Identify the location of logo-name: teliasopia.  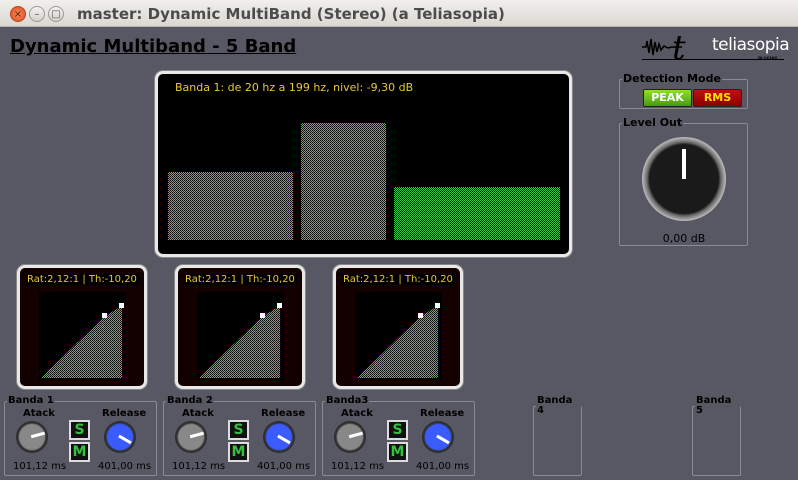
(751, 45).